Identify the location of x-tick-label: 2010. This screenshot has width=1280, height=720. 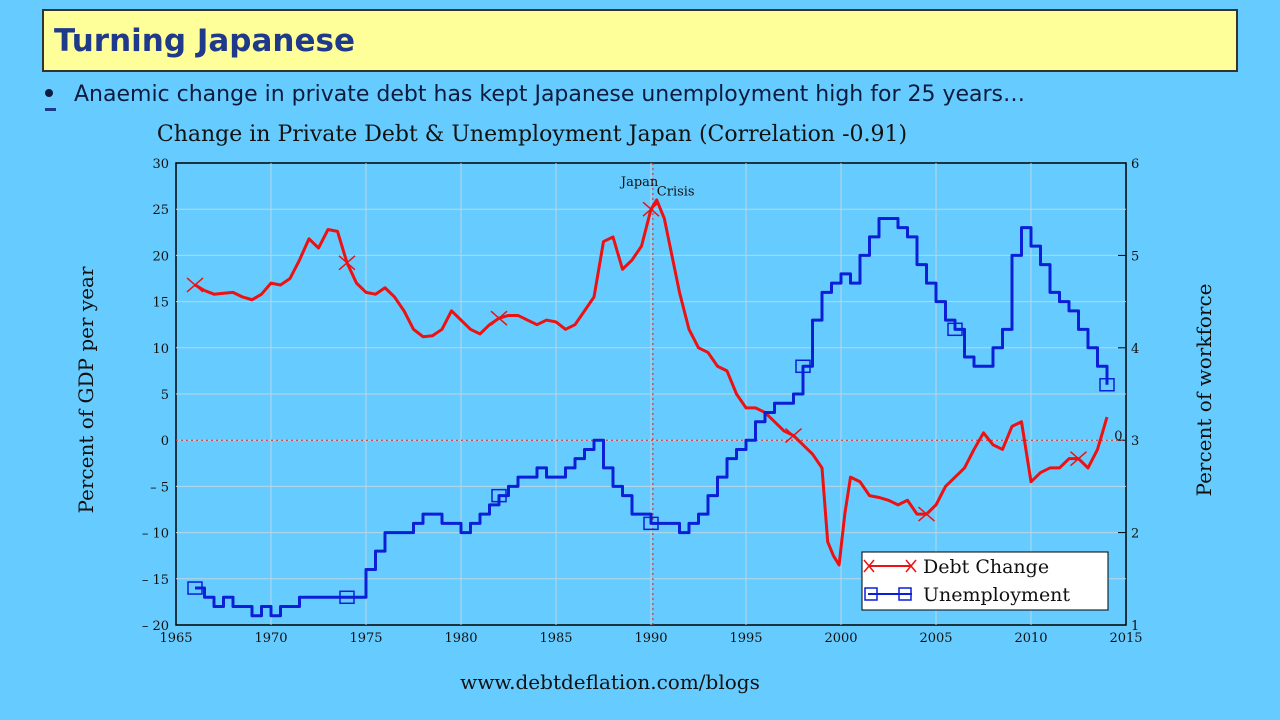
(1030, 638).